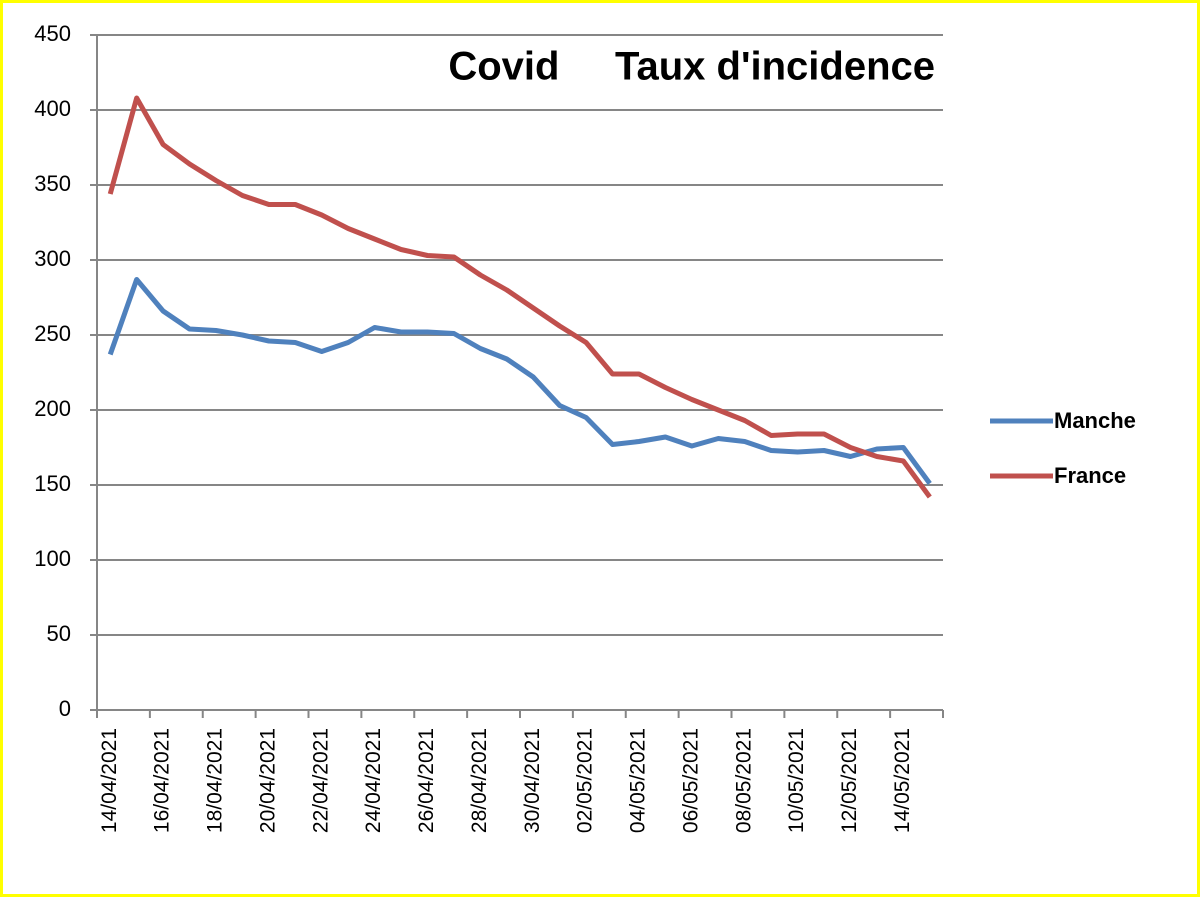  What do you see at coordinates (532, 780) in the screenshot?
I see `x-tick-label: 30/04/2021` at bounding box center [532, 780].